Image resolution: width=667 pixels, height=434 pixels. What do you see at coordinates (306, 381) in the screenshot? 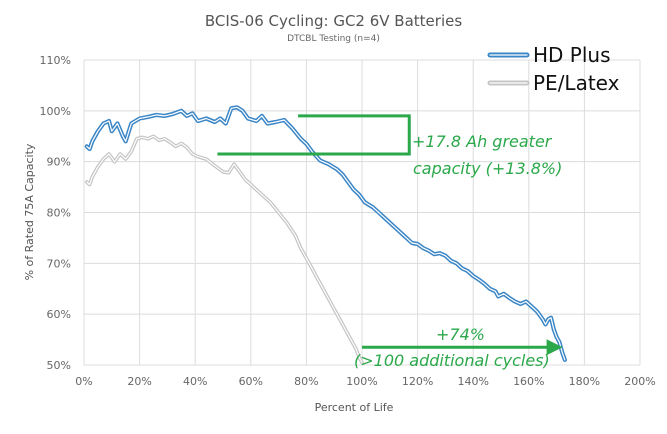
I see `x-tick-label: 80%` at bounding box center [306, 381].